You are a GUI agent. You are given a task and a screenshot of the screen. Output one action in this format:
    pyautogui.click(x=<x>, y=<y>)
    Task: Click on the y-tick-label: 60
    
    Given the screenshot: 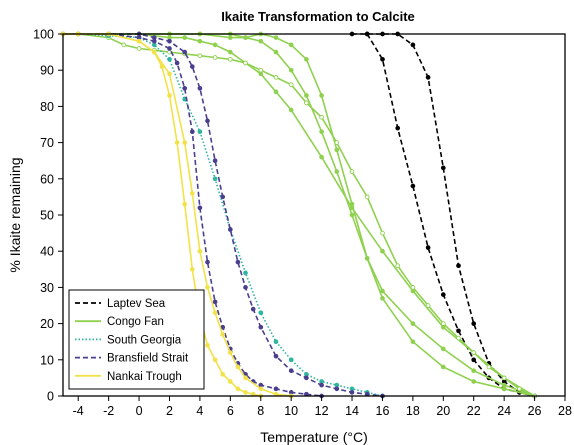 What is the action you would take?
    pyautogui.click(x=47, y=179)
    